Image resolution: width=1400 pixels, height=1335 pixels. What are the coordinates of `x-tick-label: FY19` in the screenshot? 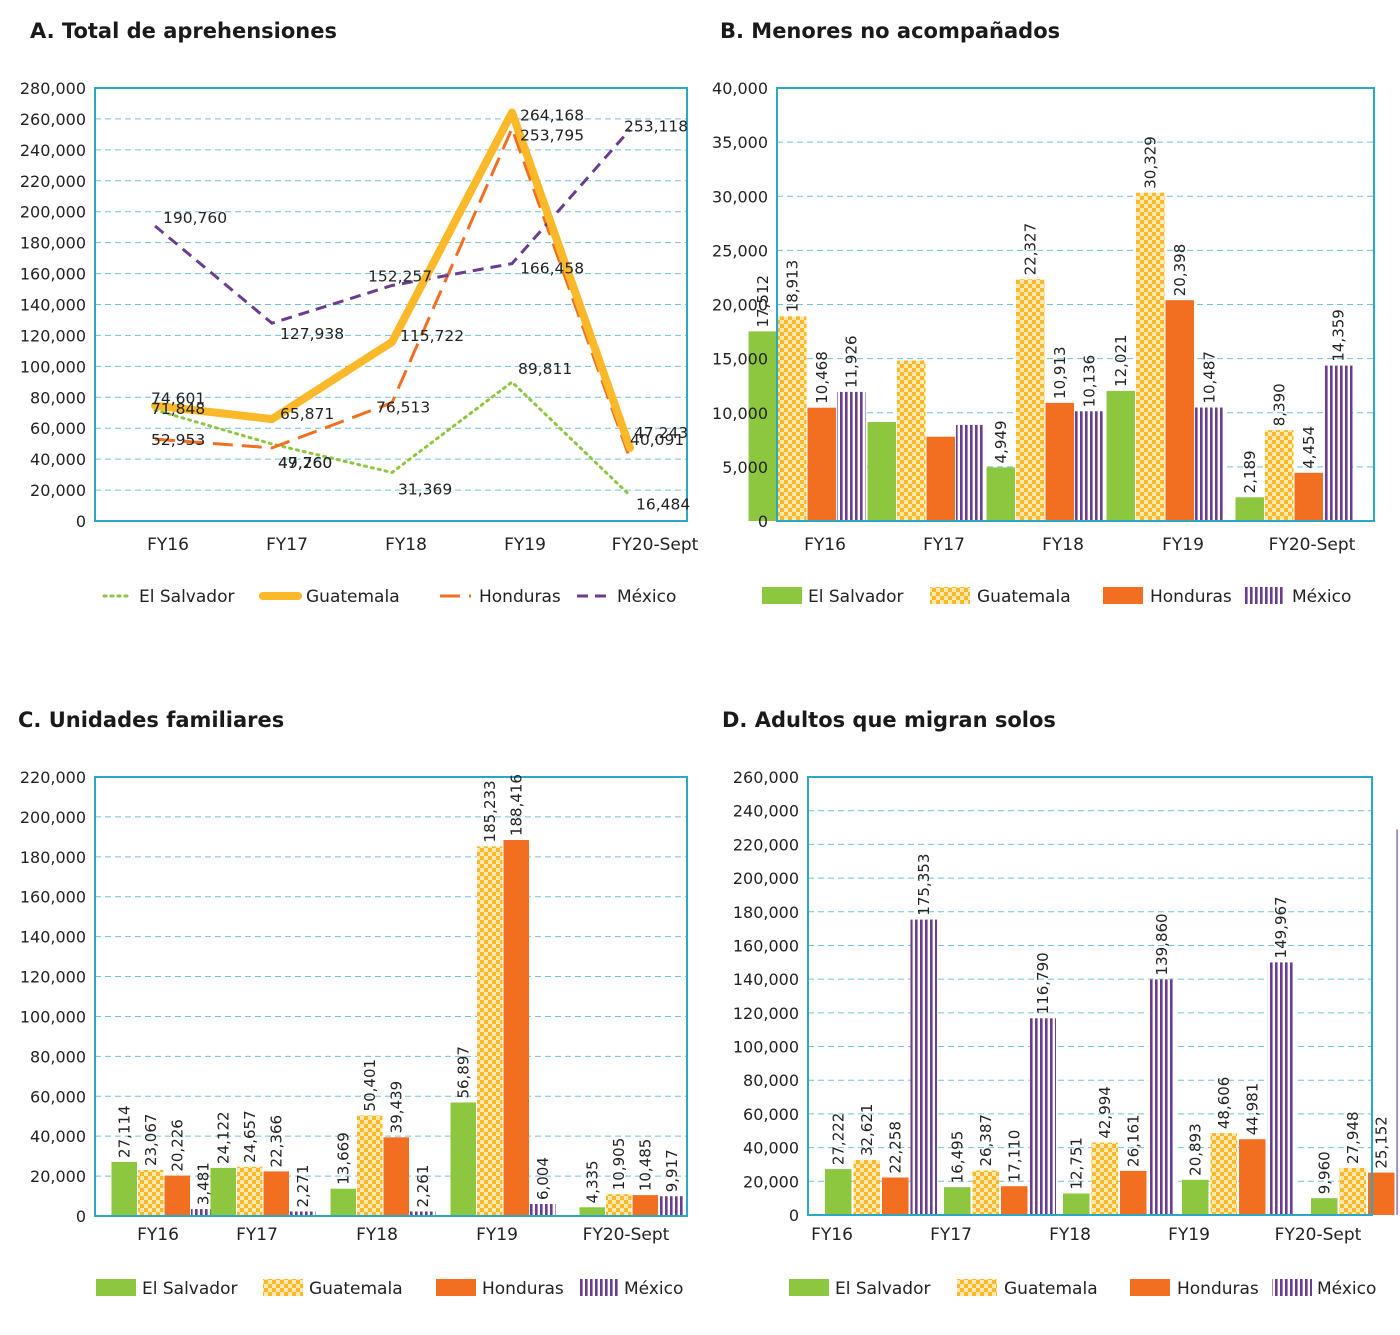 It's located at (525, 545).